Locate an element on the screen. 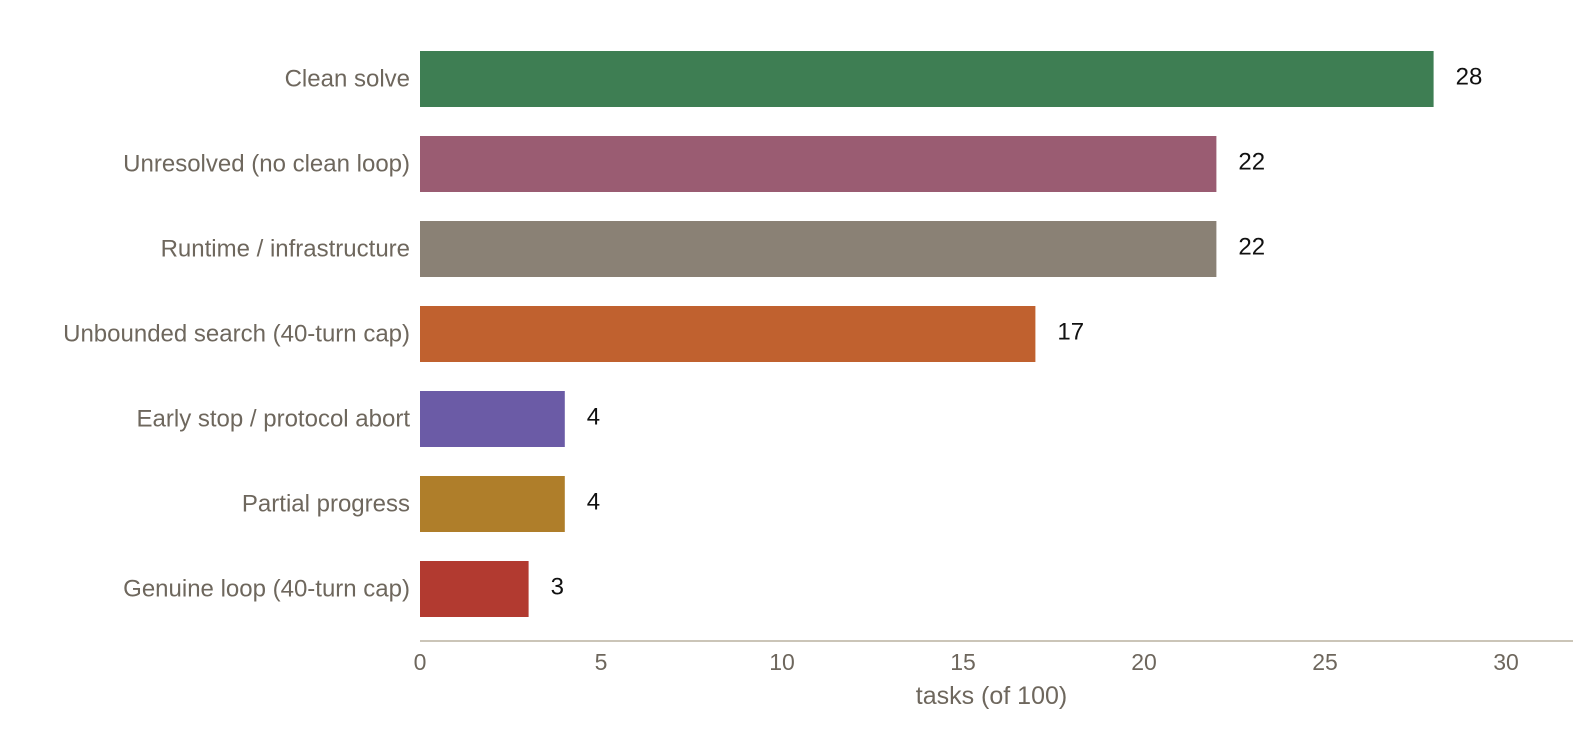  x-tick-label-0: 0 is located at coordinates (420, 662).